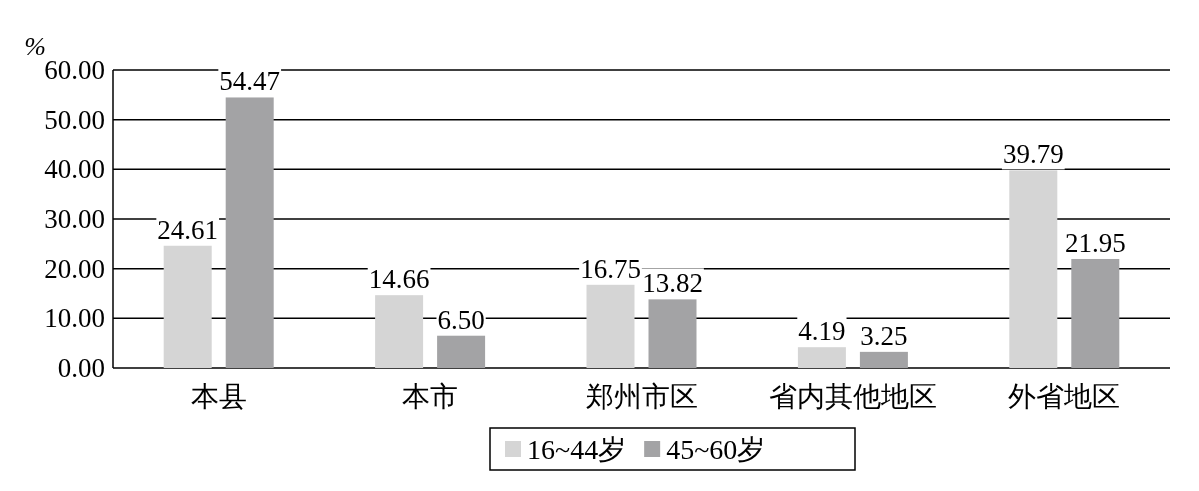 This screenshot has width=1199, height=491. I want to click on y-tick-label: 40.00, so click(74, 169).